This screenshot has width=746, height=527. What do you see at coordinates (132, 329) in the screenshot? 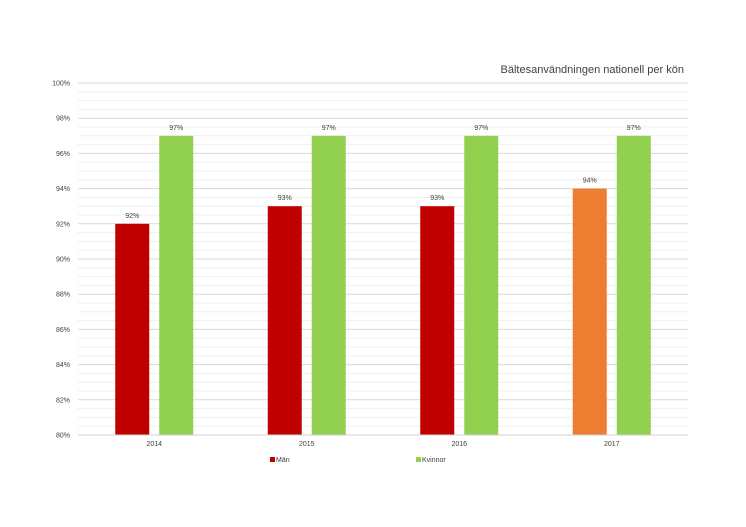
I see `bar-män-2014` at bounding box center [132, 329].